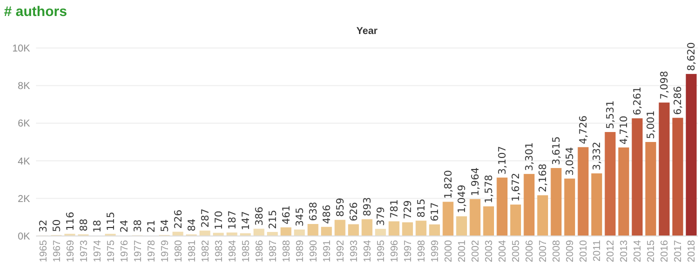 The image size is (700, 270). I want to click on x-tick-label: 1980, so click(178, 251).